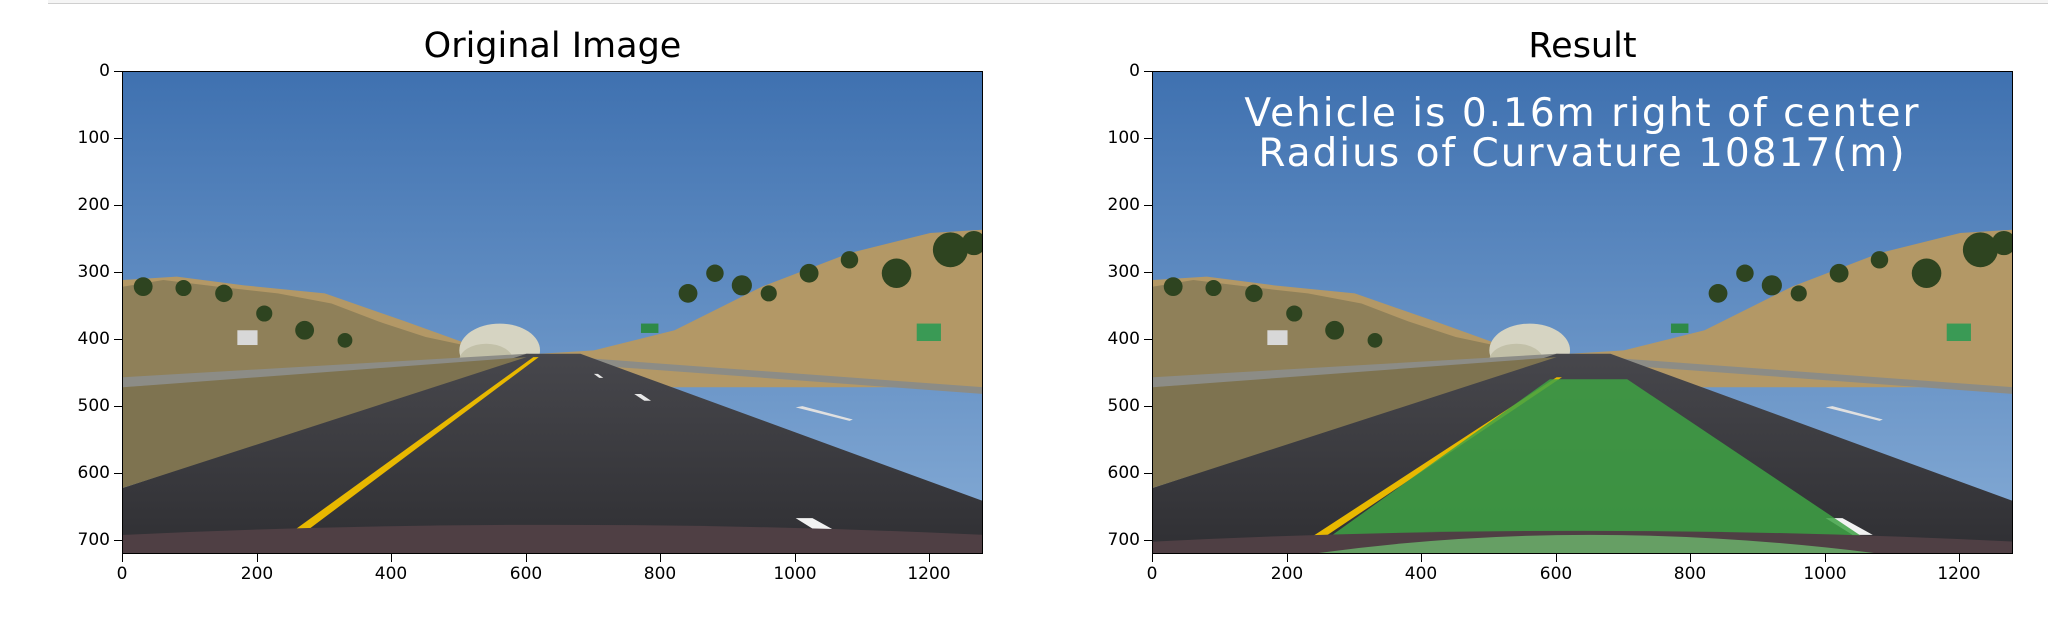 The image size is (2048, 632). I want to click on offset-readout: Vehicle is 0.16m right of center, so click(1582, 113).